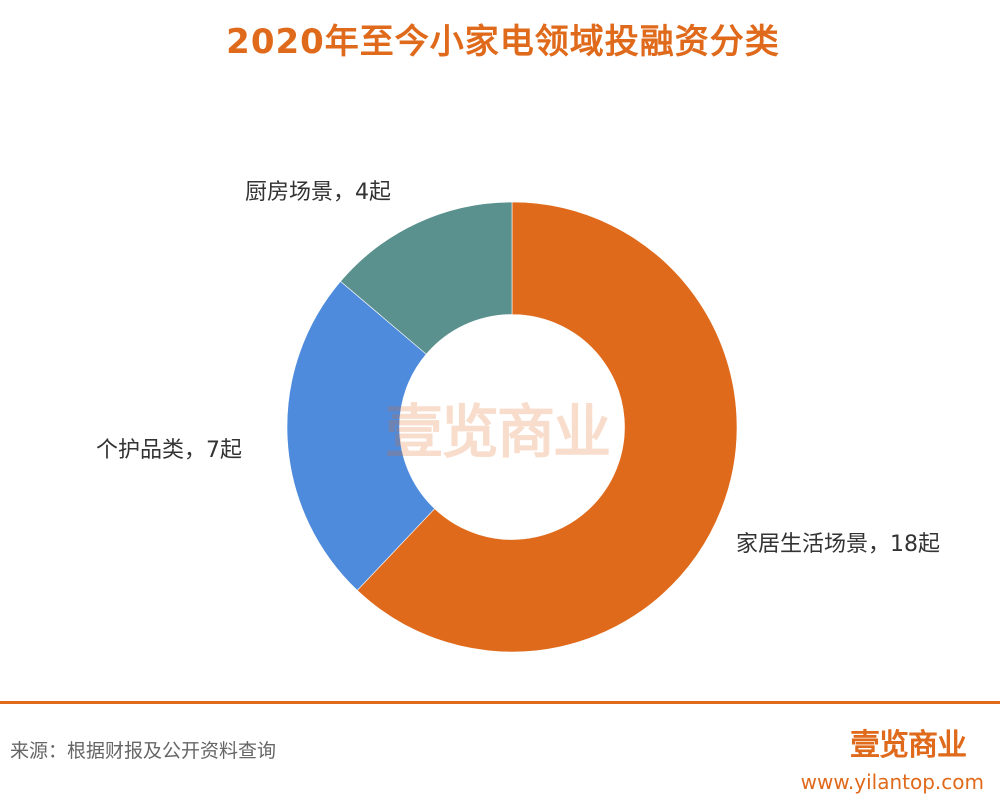 The image size is (1006, 802). I want to click on slice-personal-care, so click(361, 435).